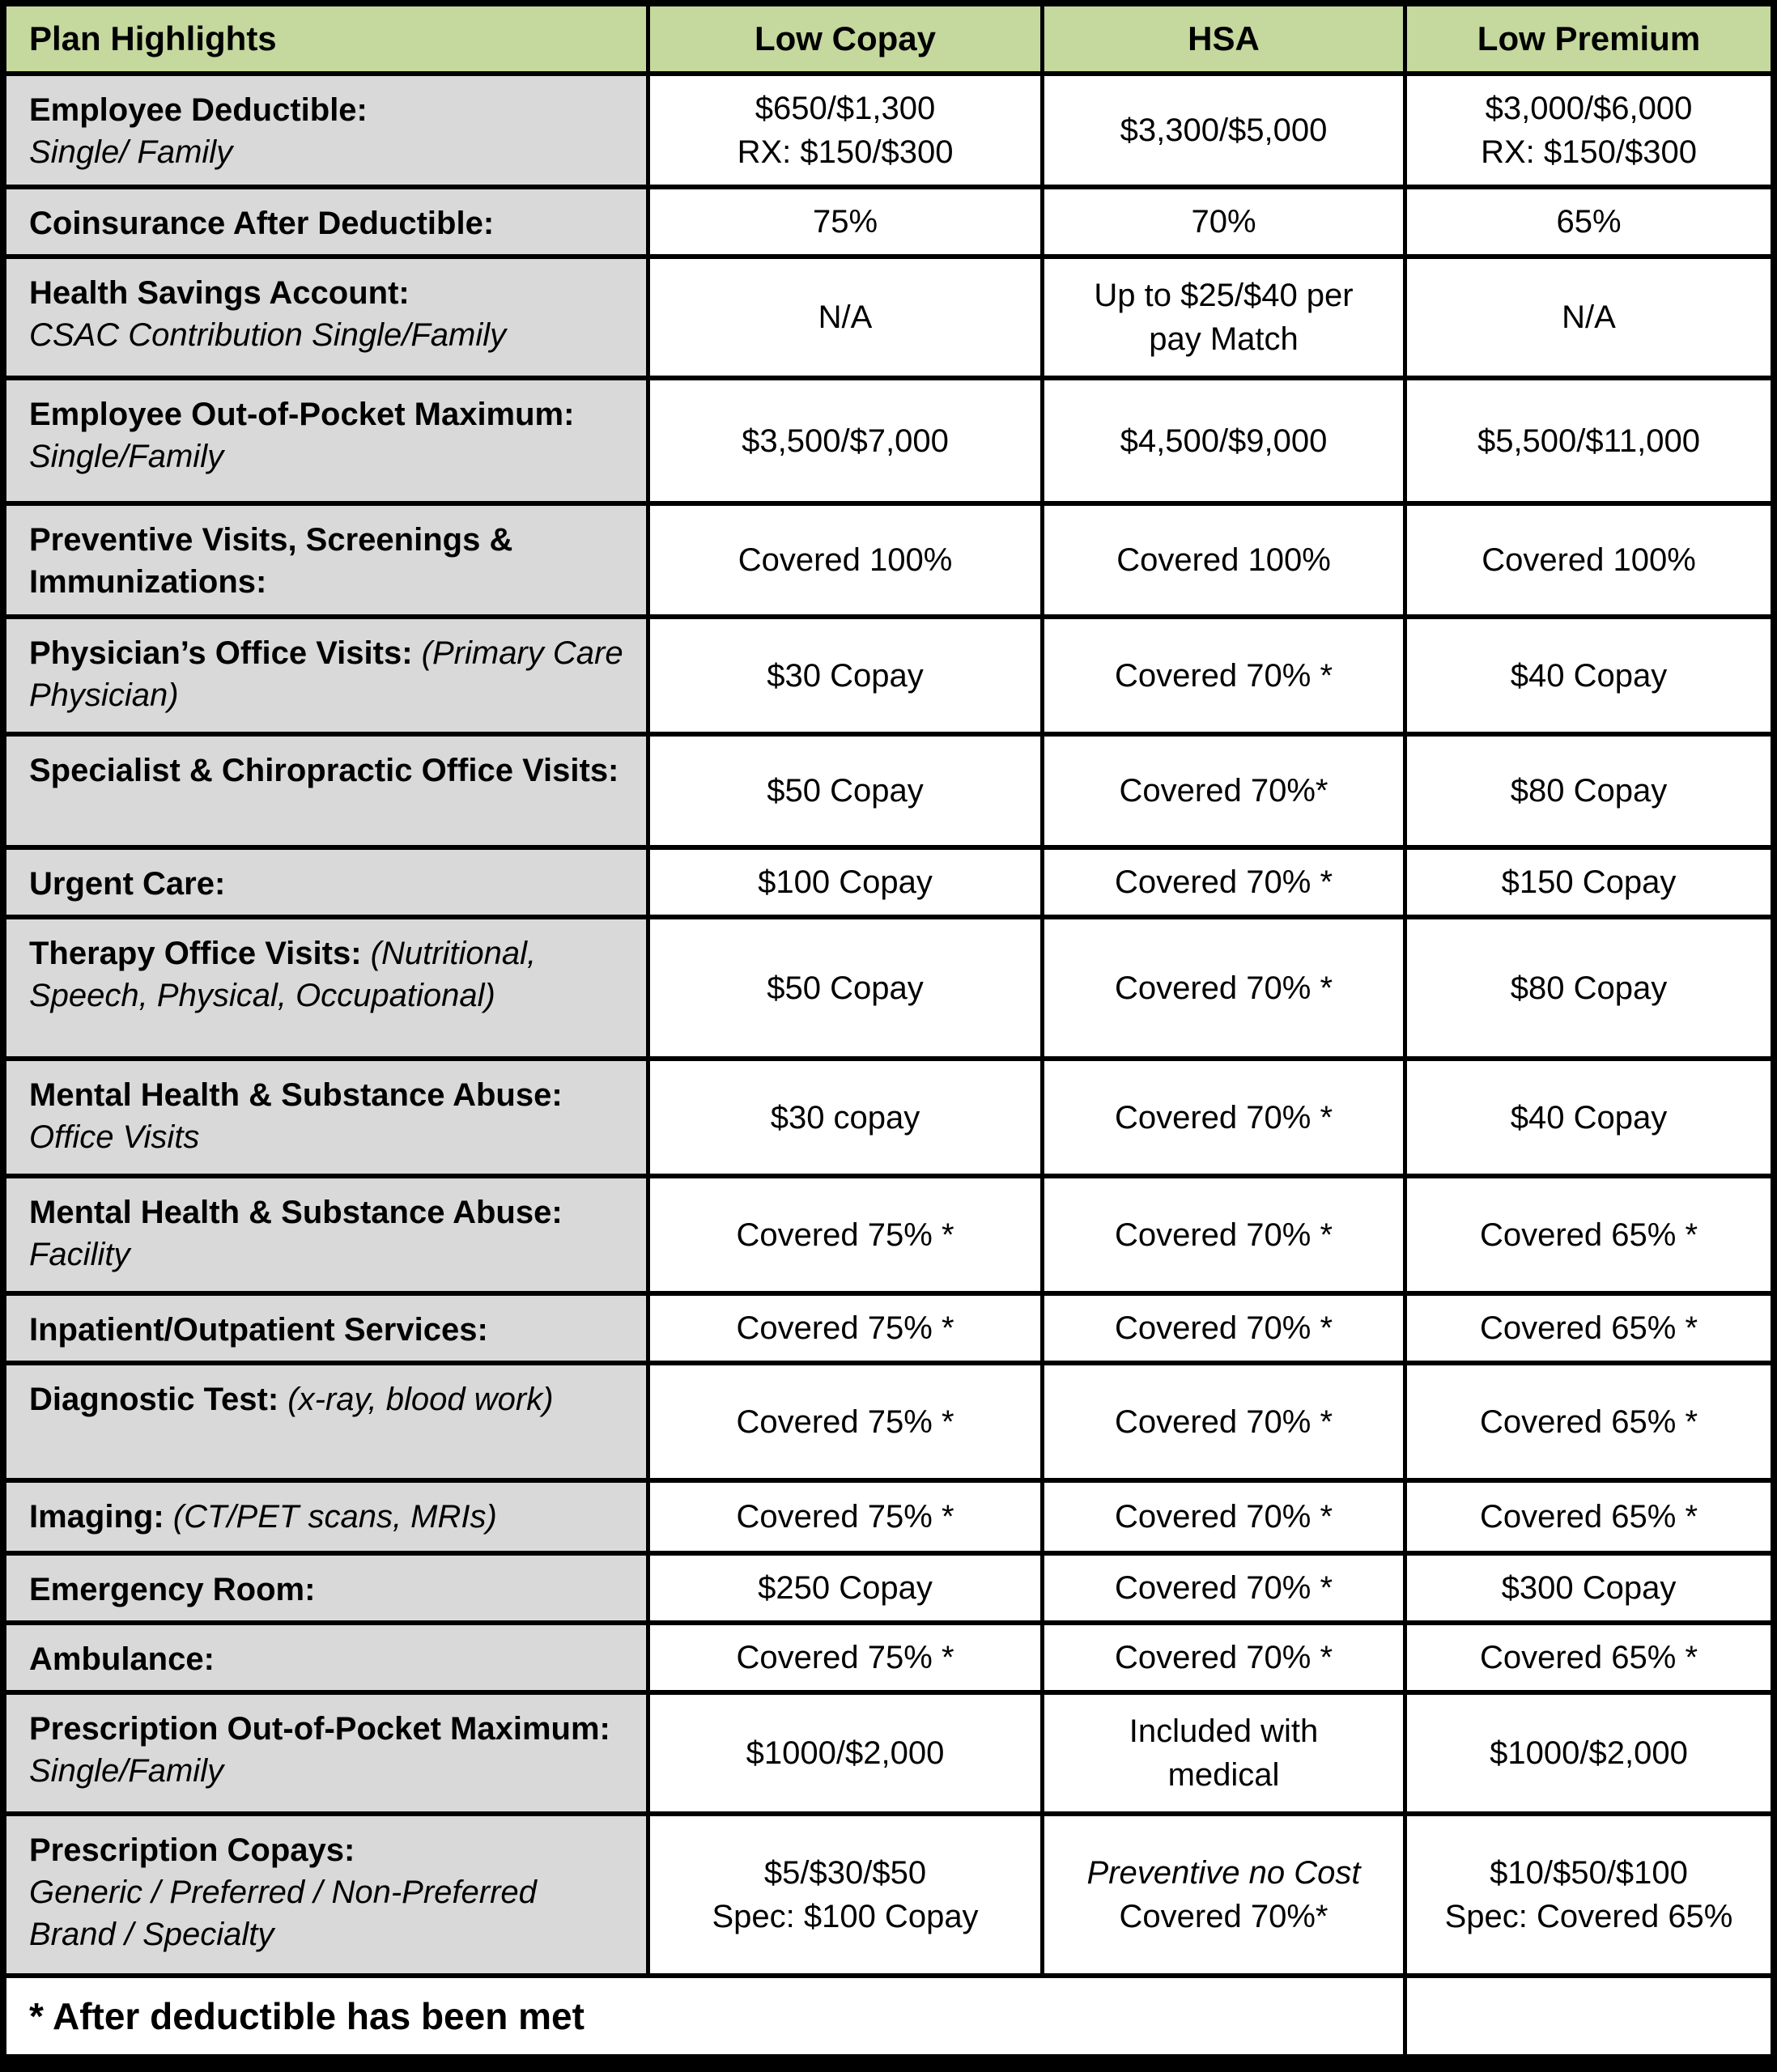  I want to click on value-cell: 65%, so click(1589, 221).